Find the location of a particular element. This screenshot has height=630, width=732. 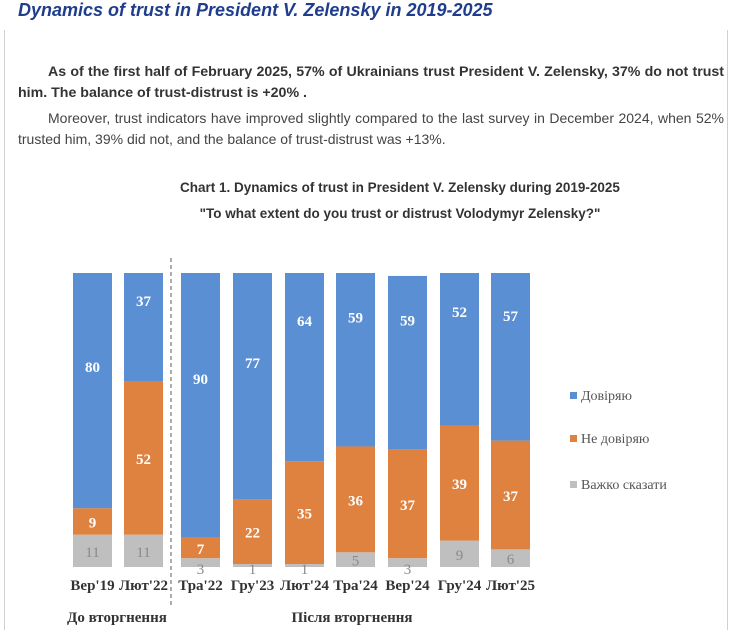

data-label: 22 is located at coordinates (252, 534).